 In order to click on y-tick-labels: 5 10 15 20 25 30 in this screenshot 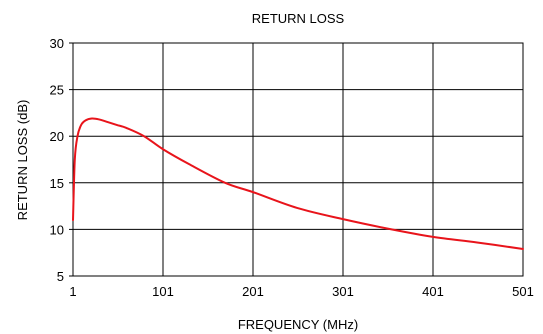, I will do `click(61, 160)`.